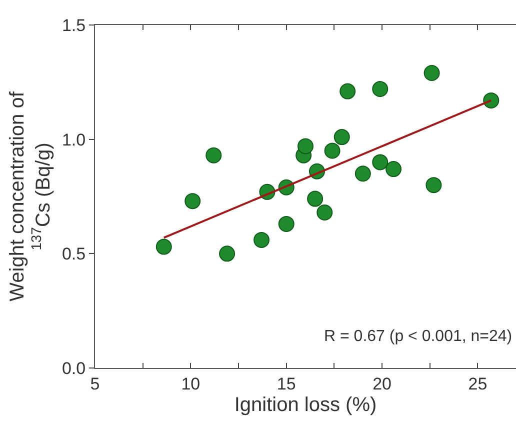 This screenshot has height=423, width=521. What do you see at coordinates (74, 368) in the screenshot?
I see `y-tick-label: 0.0` at bounding box center [74, 368].